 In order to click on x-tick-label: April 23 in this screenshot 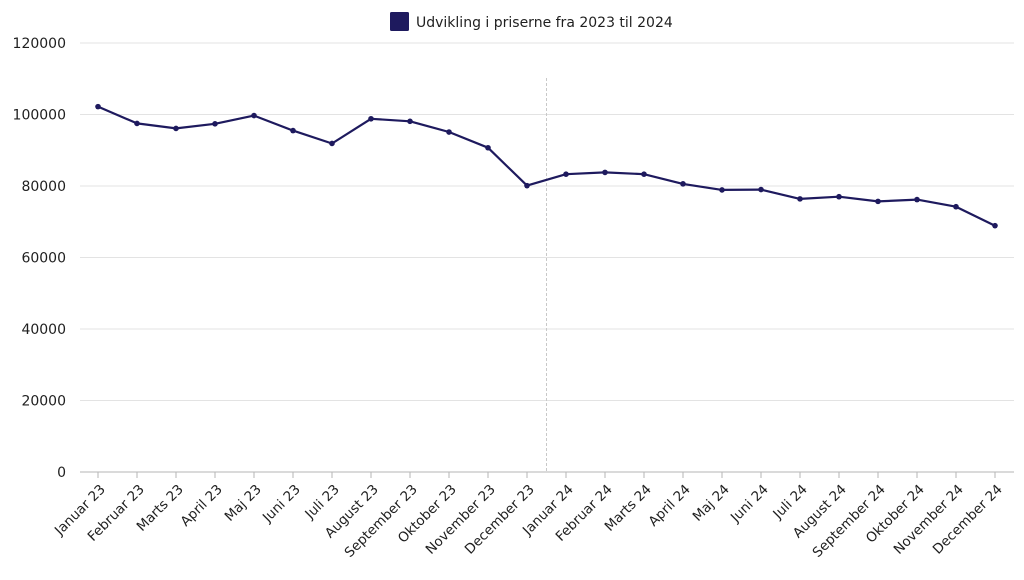, I will do `click(202, 506)`.